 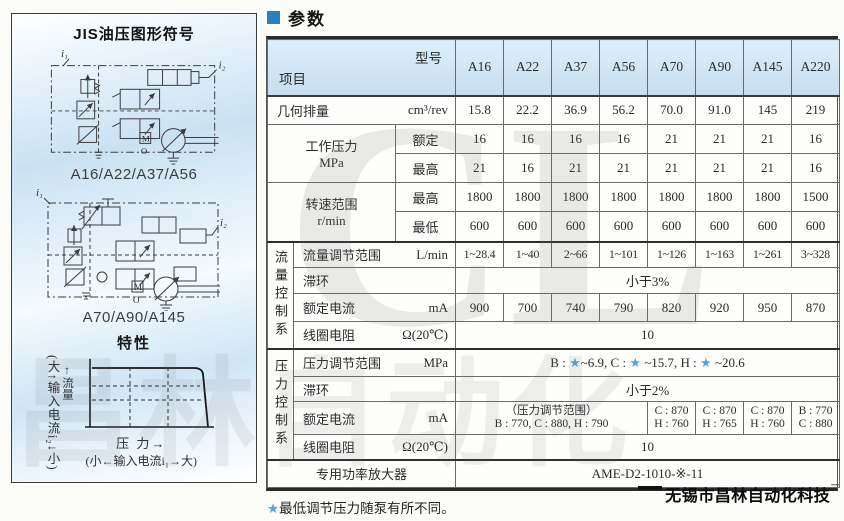 What do you see at coordinates (624, 307) in the screenshot?
I see `value-cell: 790` at bounding box center [624, 307].